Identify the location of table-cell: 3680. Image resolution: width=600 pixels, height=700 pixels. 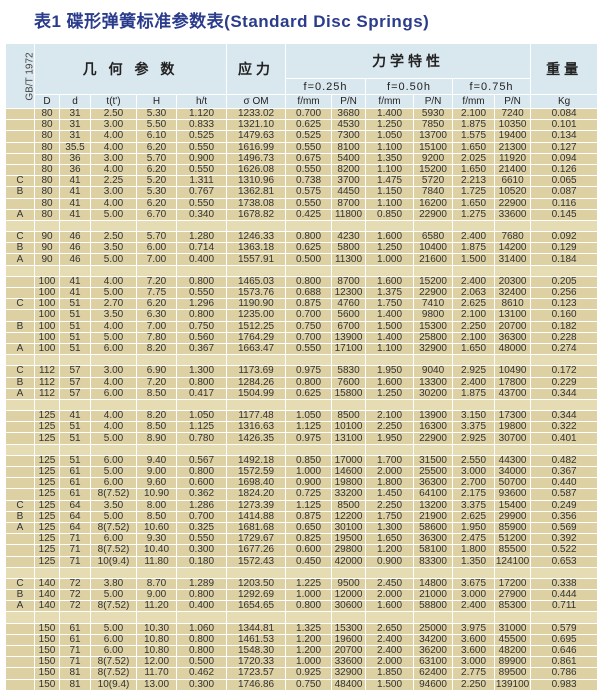
(349, 114).